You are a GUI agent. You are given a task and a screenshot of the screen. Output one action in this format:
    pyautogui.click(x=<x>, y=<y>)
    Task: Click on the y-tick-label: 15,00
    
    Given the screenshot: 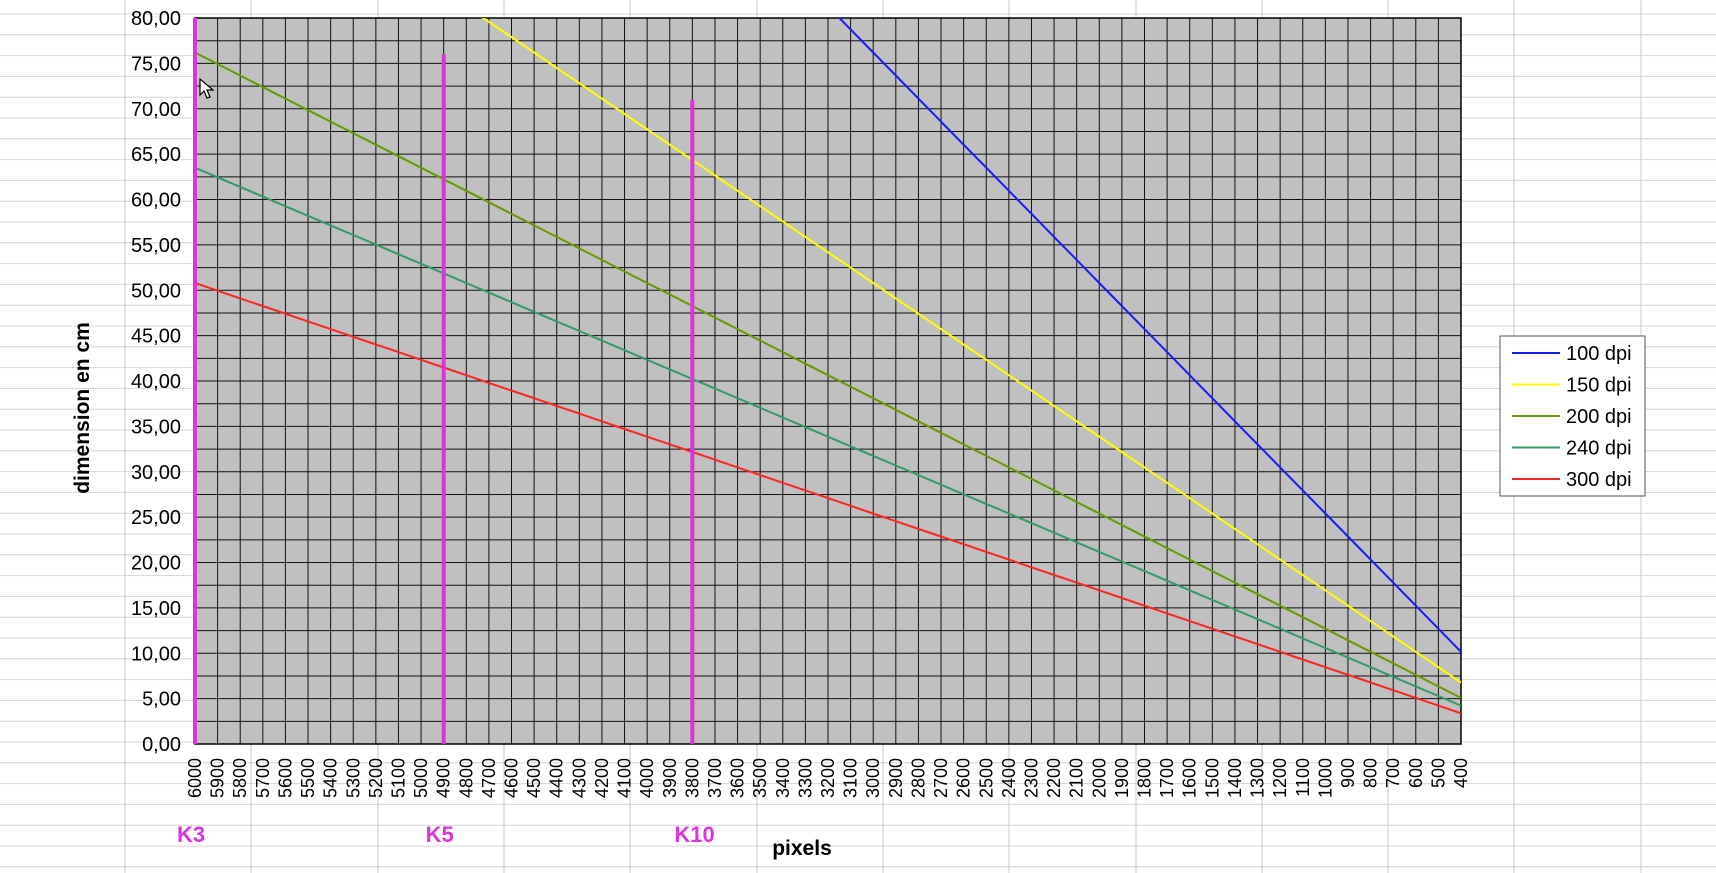 What is the action you would take?
    pyautogui.click(x=156, y=609)
    